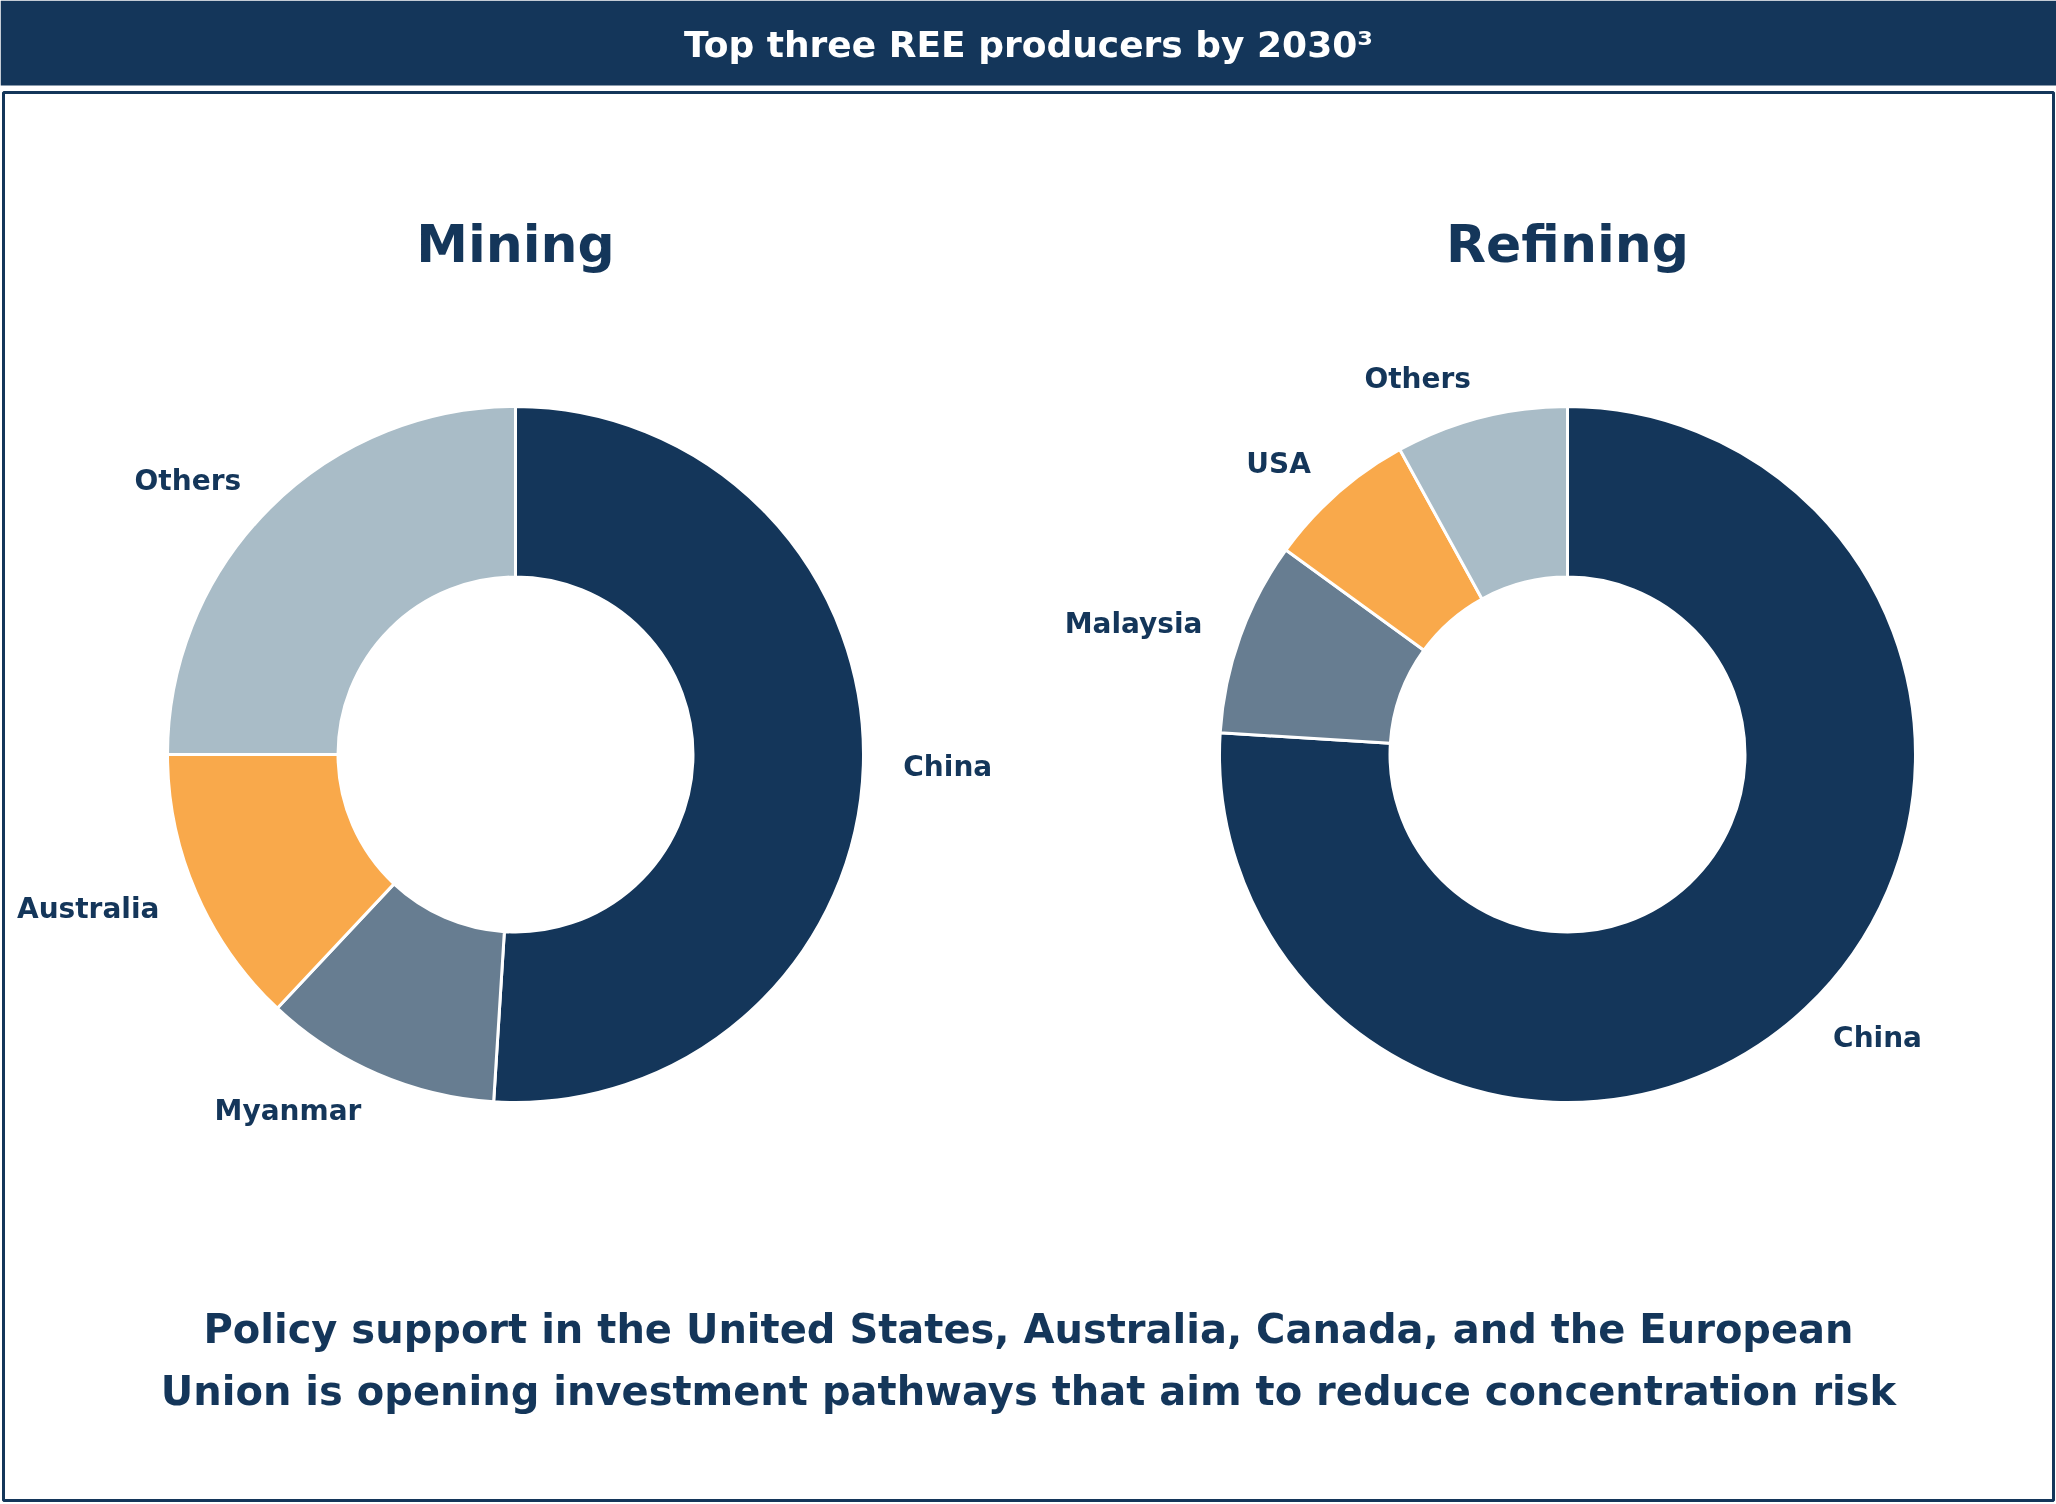 This screenshot has height=1504, width=2056. I want to click on slice-label: Malaysia, so click(1133, 623).